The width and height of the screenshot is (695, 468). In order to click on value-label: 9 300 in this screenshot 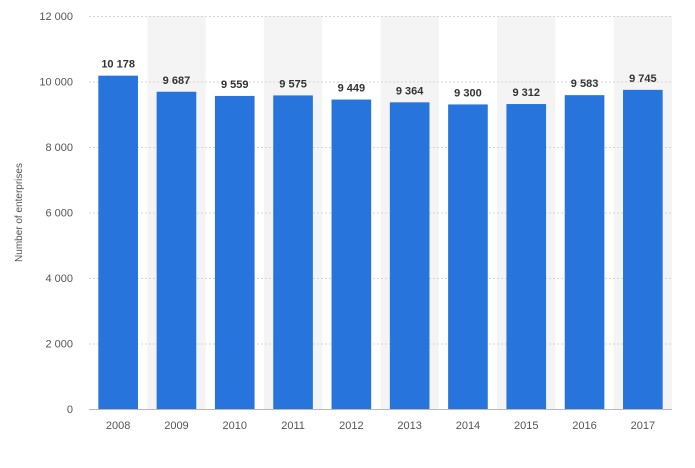, I will do `click(468, 93)`.